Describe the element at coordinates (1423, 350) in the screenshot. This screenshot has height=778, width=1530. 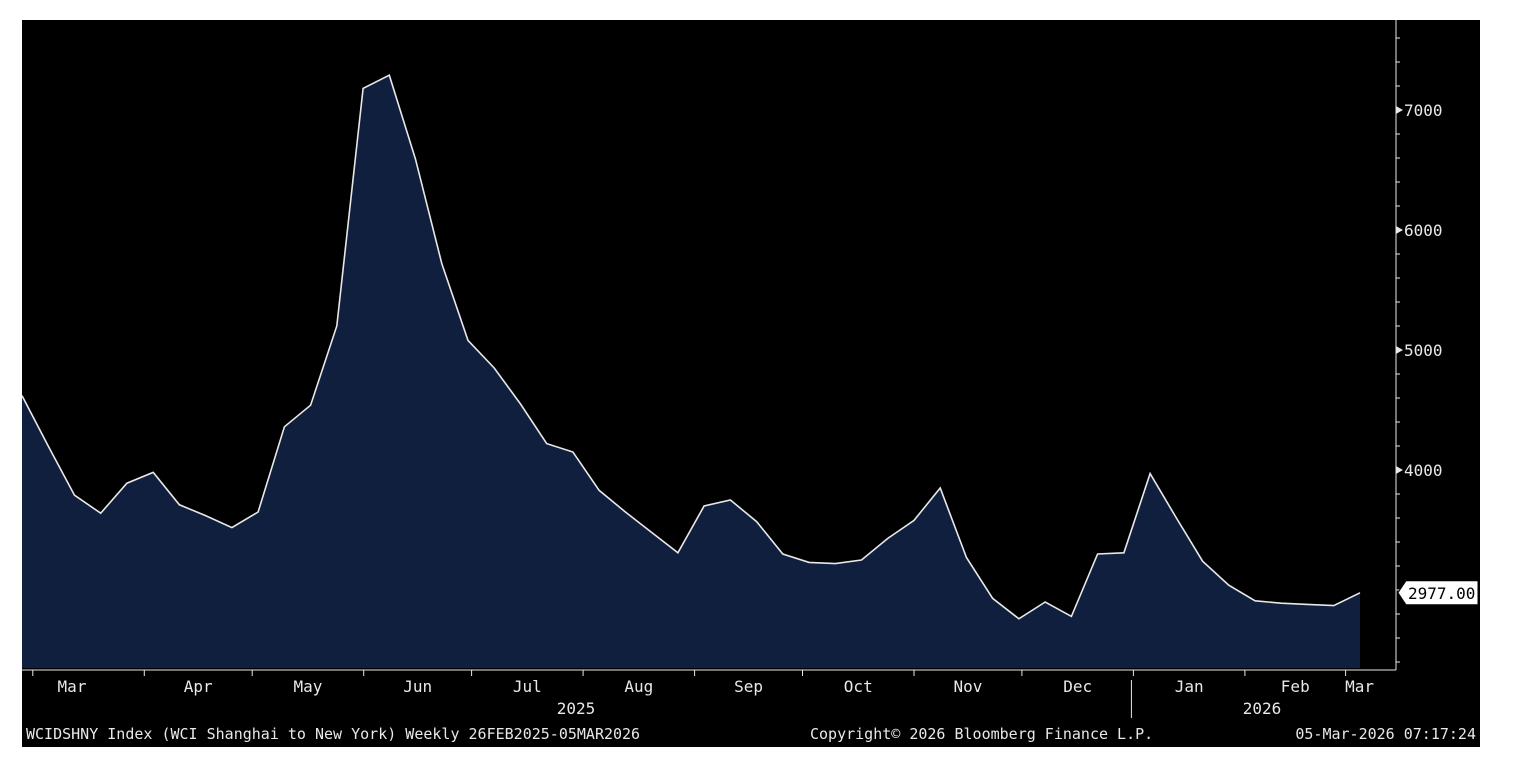
I see `y-tick-label: 5000` at that location.